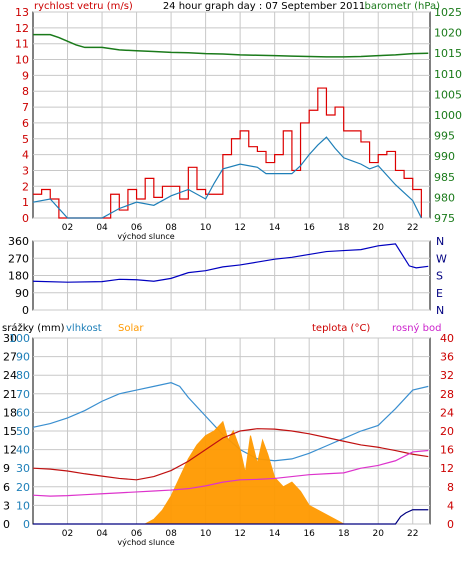 Image resolution: width=464 pixels, height=566 pixels. Describe the element at coordinates (439, 293) in the screenshot. I see `compass-label: E` at that location.